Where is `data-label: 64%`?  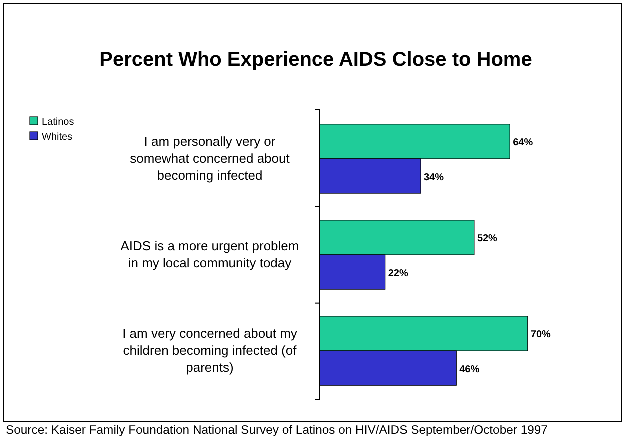
data-label: 64% is located at coordinates (523, 143).